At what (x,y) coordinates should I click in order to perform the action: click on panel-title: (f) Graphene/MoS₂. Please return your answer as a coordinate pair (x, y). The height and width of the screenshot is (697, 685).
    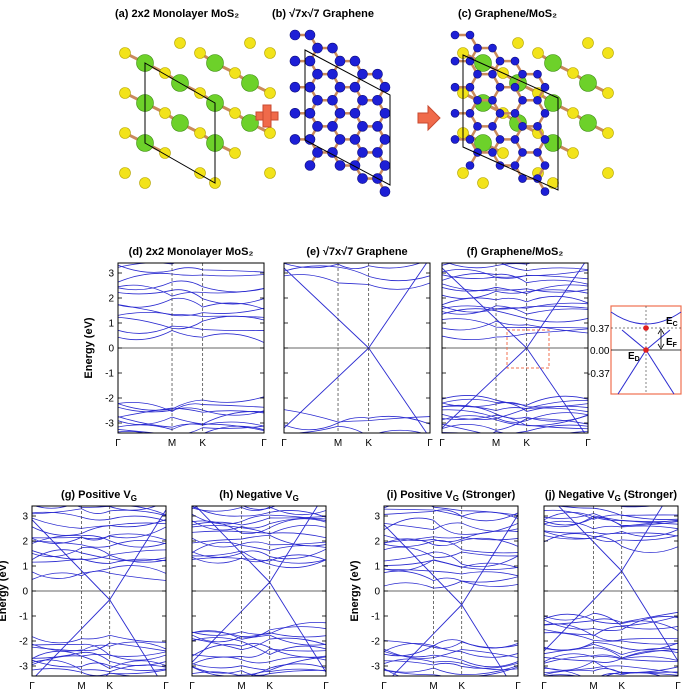
    Looking at the image, I should click on (515, 252).